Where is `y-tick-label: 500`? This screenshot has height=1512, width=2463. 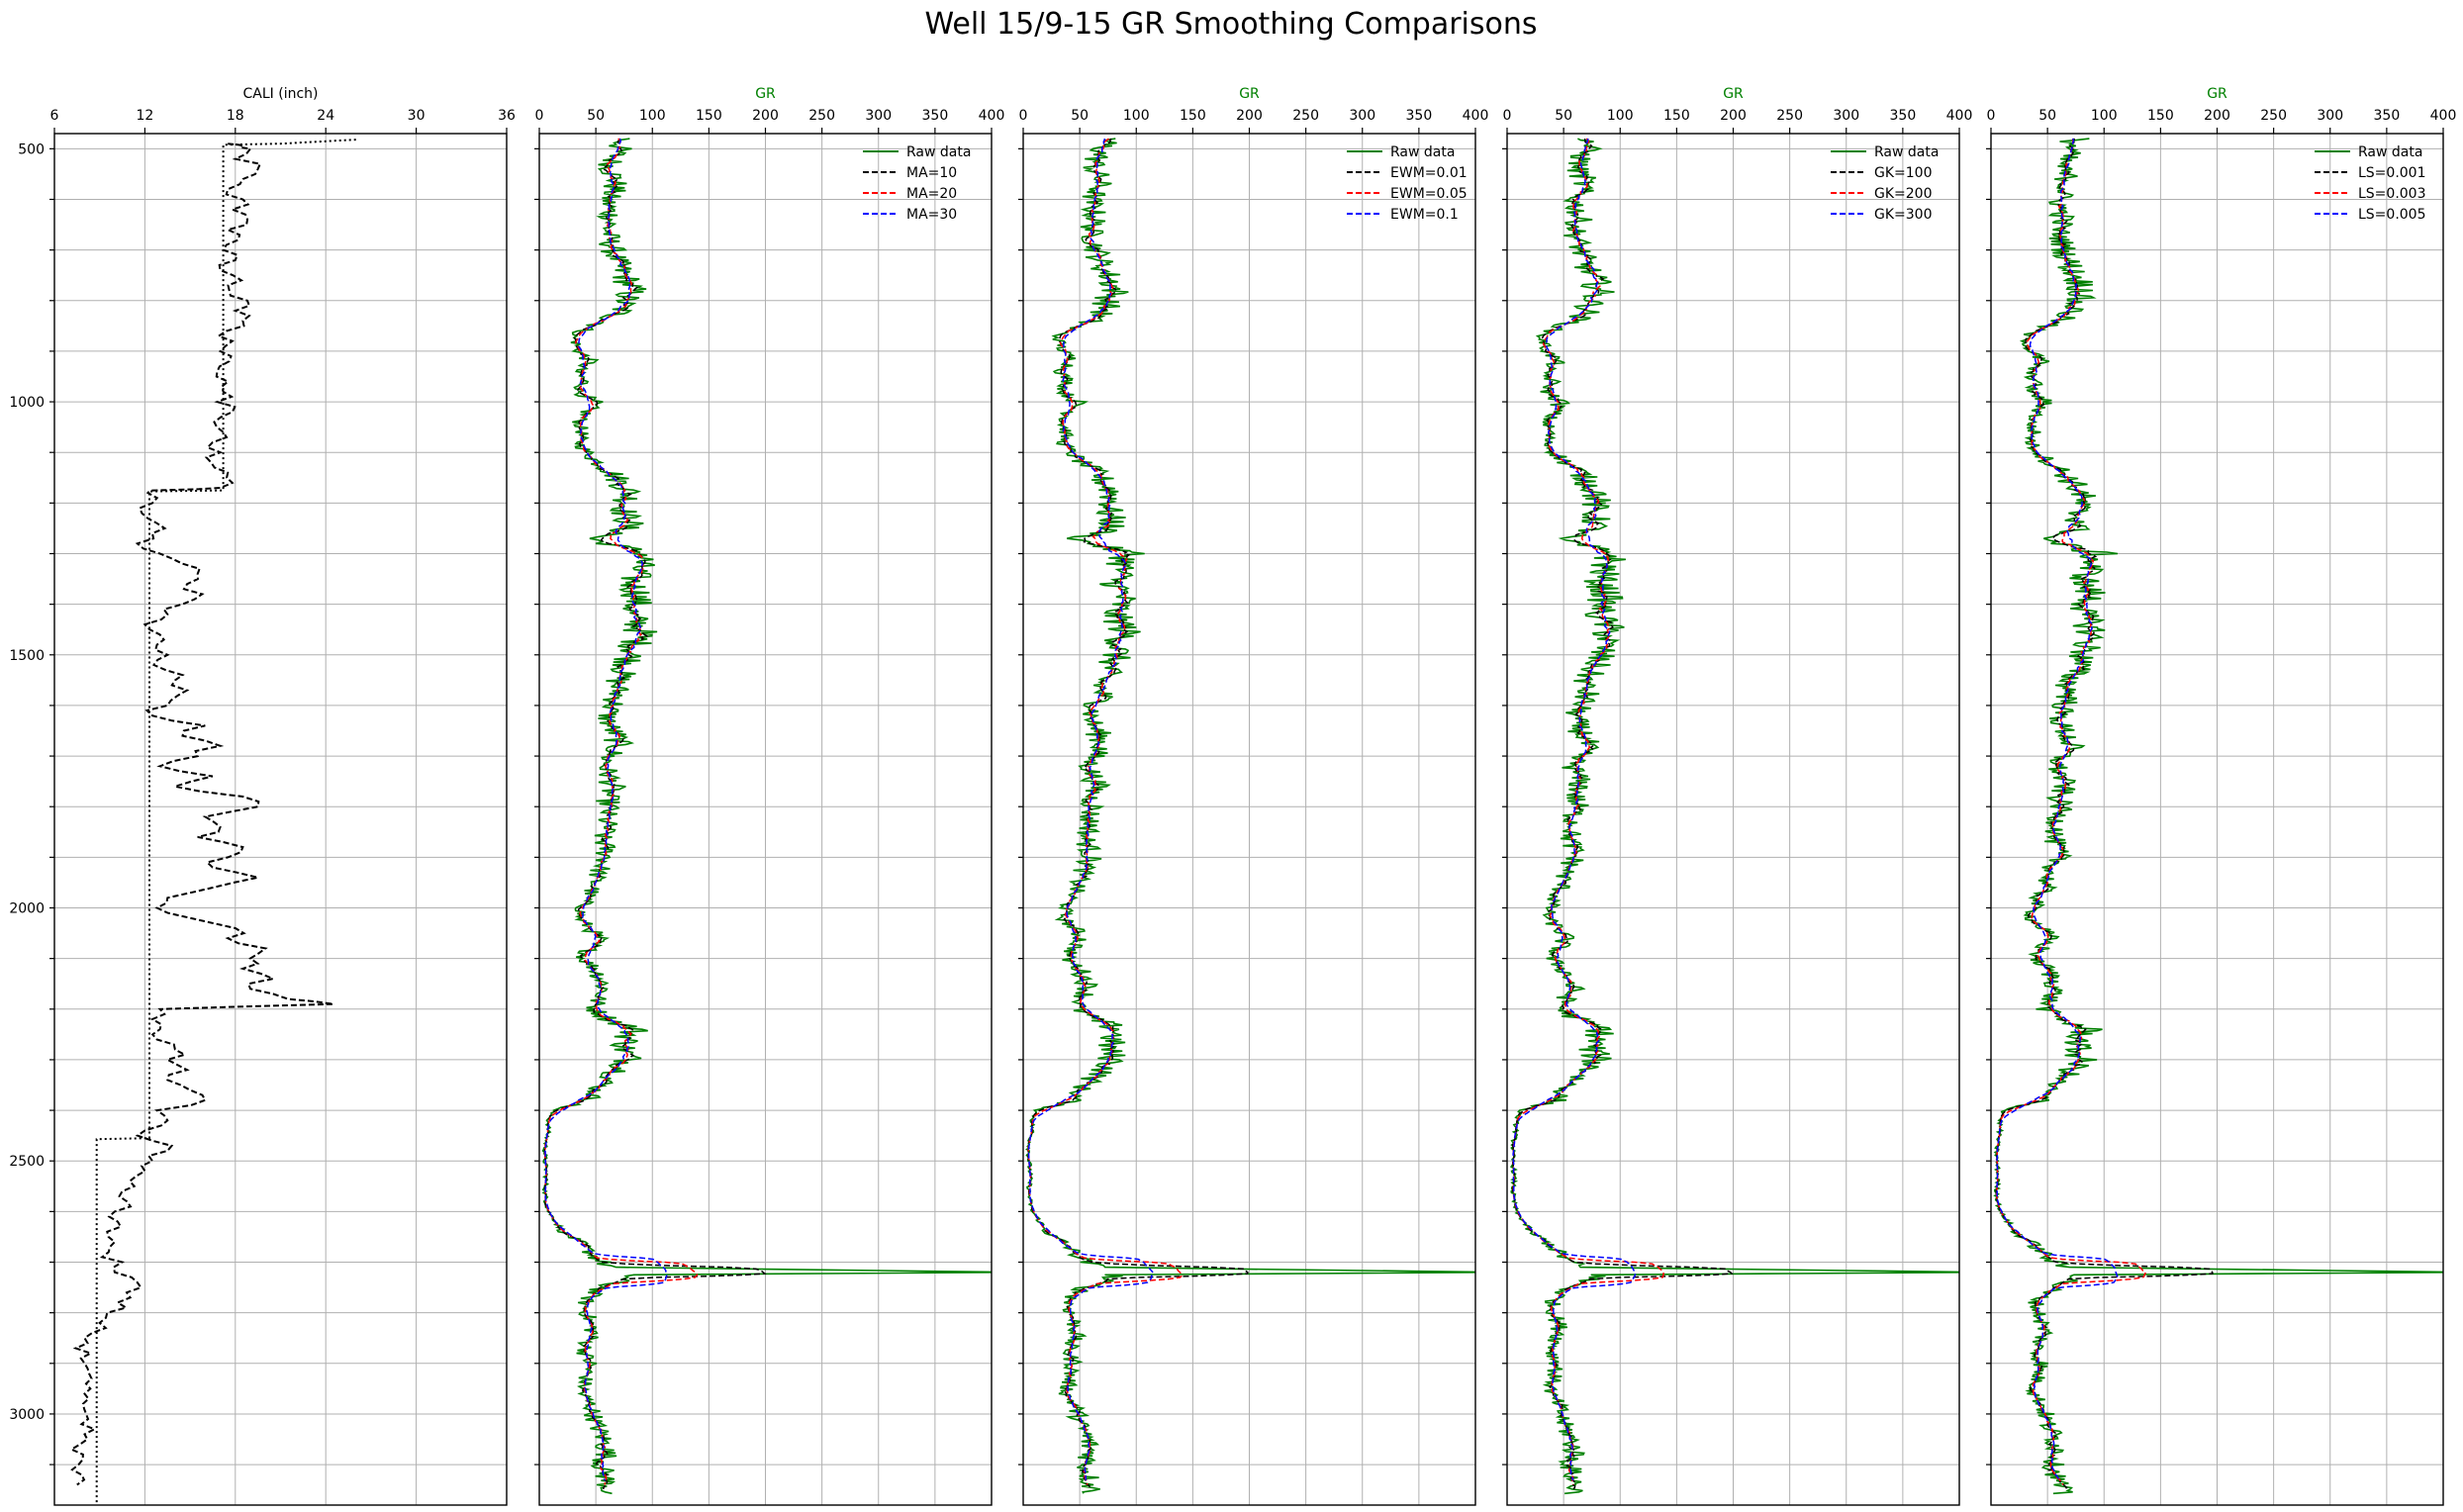 y-tick-label: 500 is located at coordinates (31, 150).